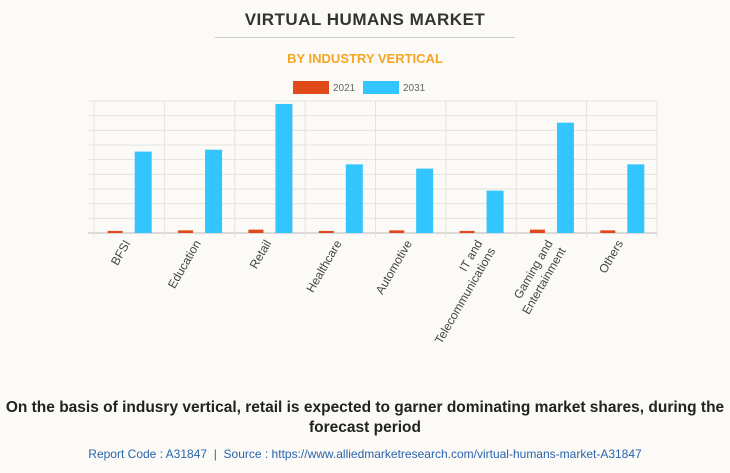 The image size is (730, 473). What do you see at coordinates (326, 231) in the screenshot?
I see `bar-2021-healthcare` at bounding box center [326, 231].